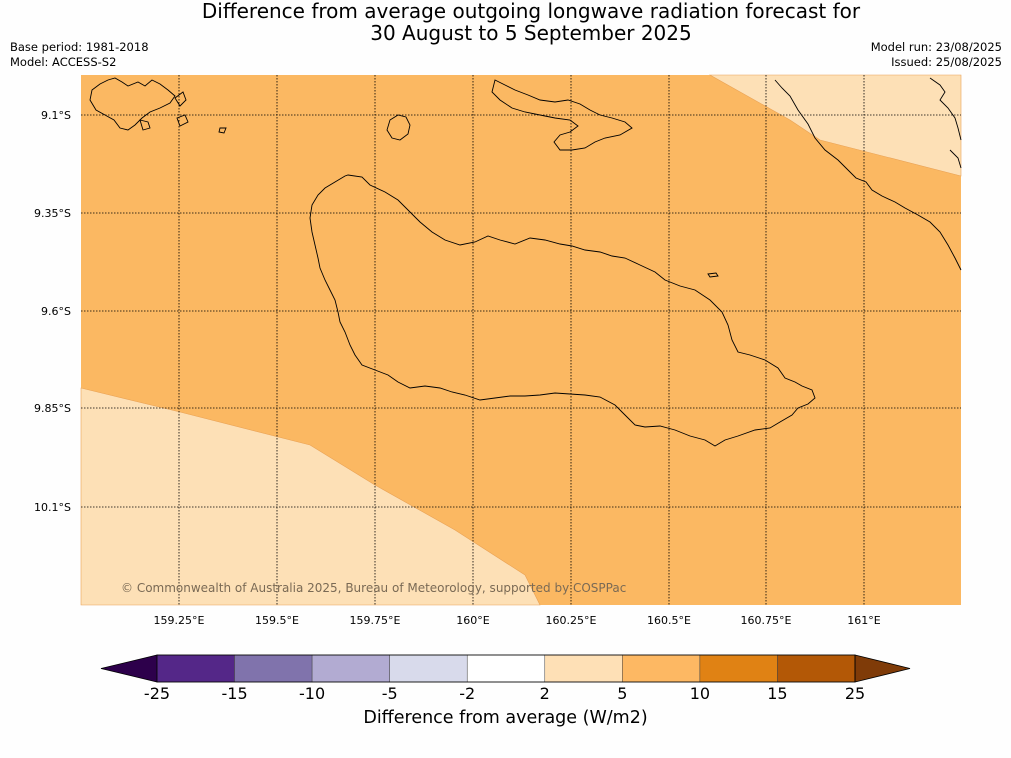 This screenshot has width=1011, height=758. What do you see at coordinates (571, 620) in the screenshot?
I see `lon-label: 160.25°E` at bounding box center [571, 620].